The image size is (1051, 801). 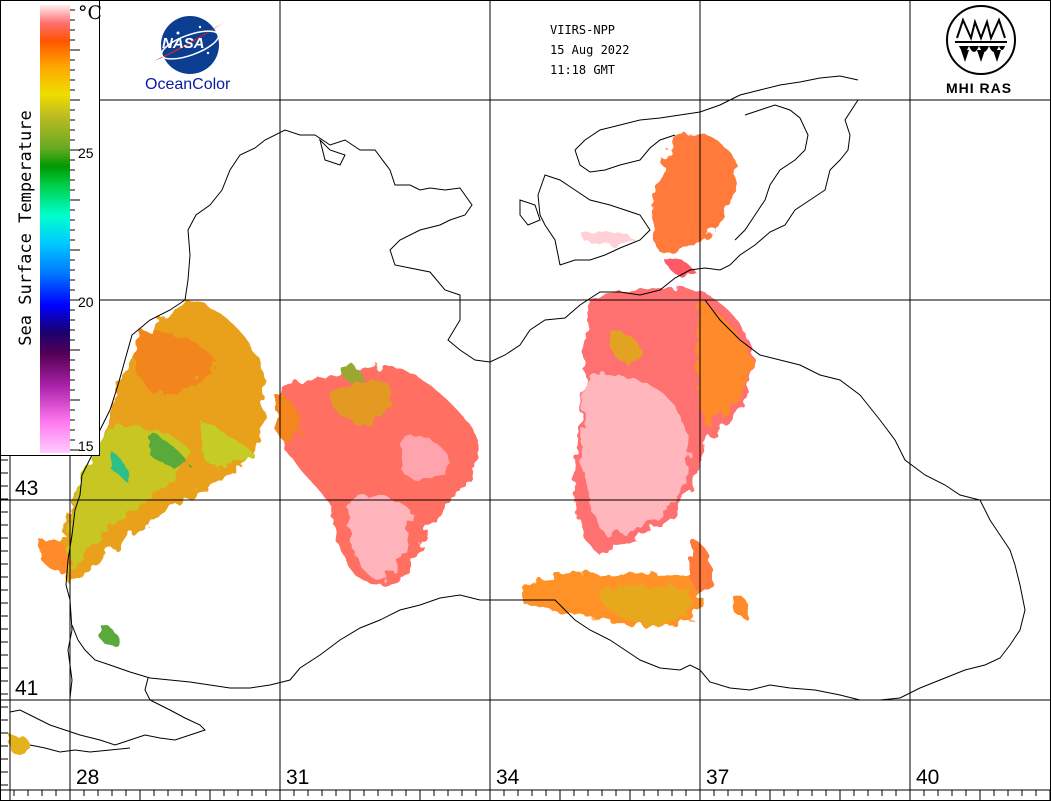 What do you see at coordinates (63, 690) in the screenshot?
I see `sst-bosphorus-patches` at bounding box center [63, 690].